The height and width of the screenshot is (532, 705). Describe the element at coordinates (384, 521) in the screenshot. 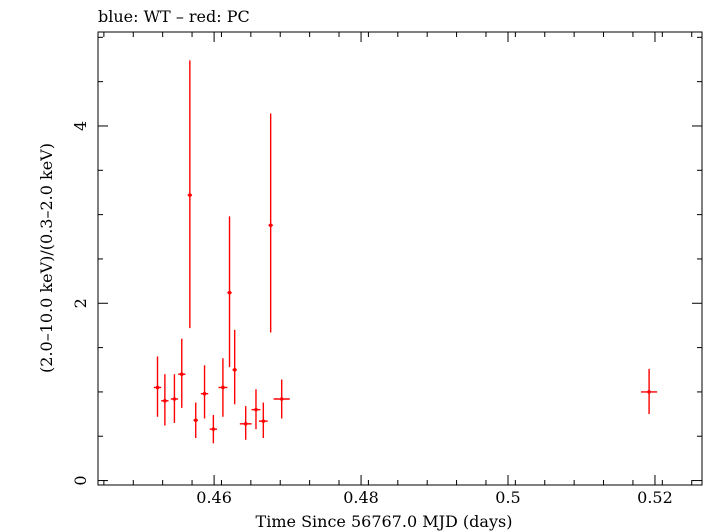

I see `x-axis-label: Time Since 56767.0 MJD (days)` at that location.